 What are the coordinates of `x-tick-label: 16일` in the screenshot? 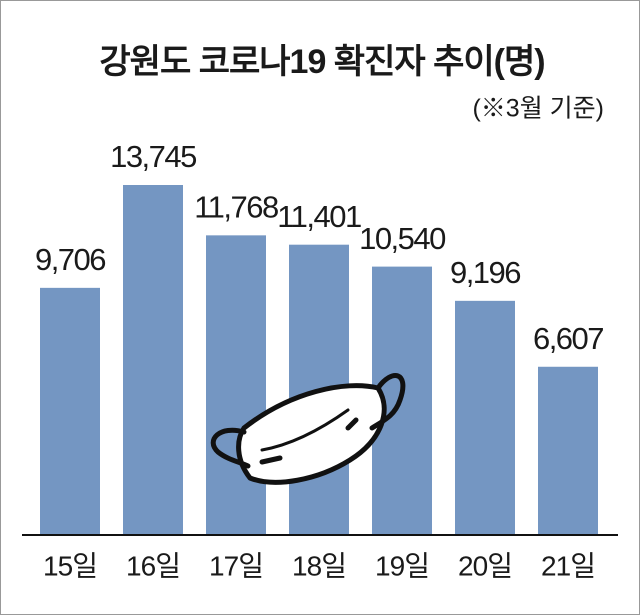 It's located at (153, 565).